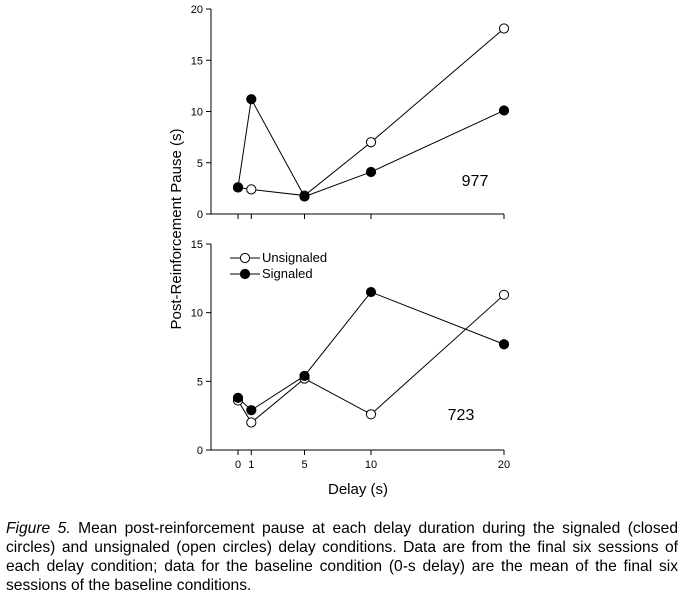 The image size is (684, 608). Describe the element at coordinates (245, 274) in the screenshot. I see `legend-marker-signaled` at that location.